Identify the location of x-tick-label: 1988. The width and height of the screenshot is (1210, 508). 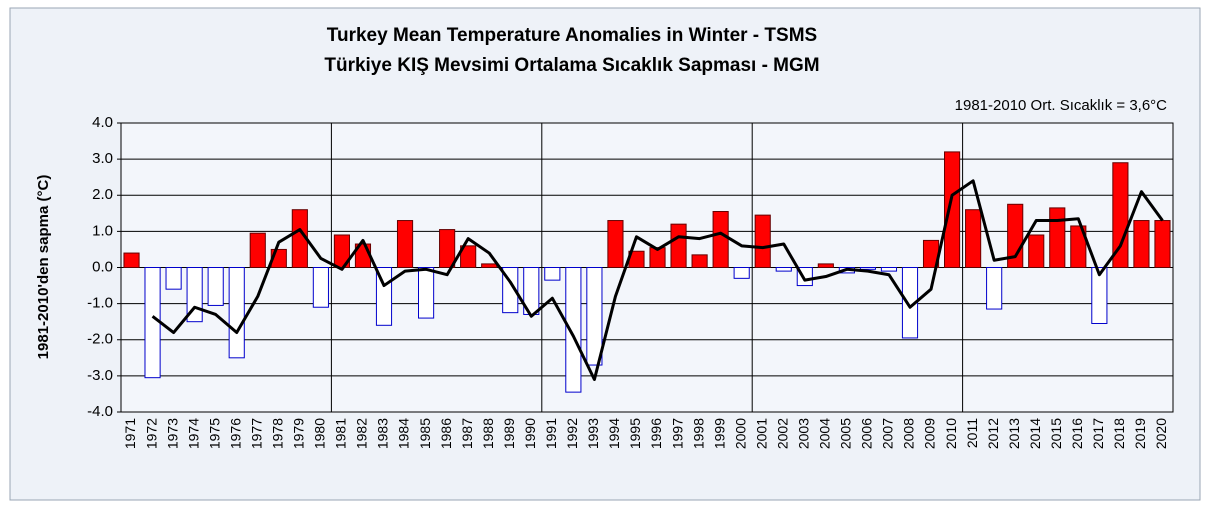
(488, 433).